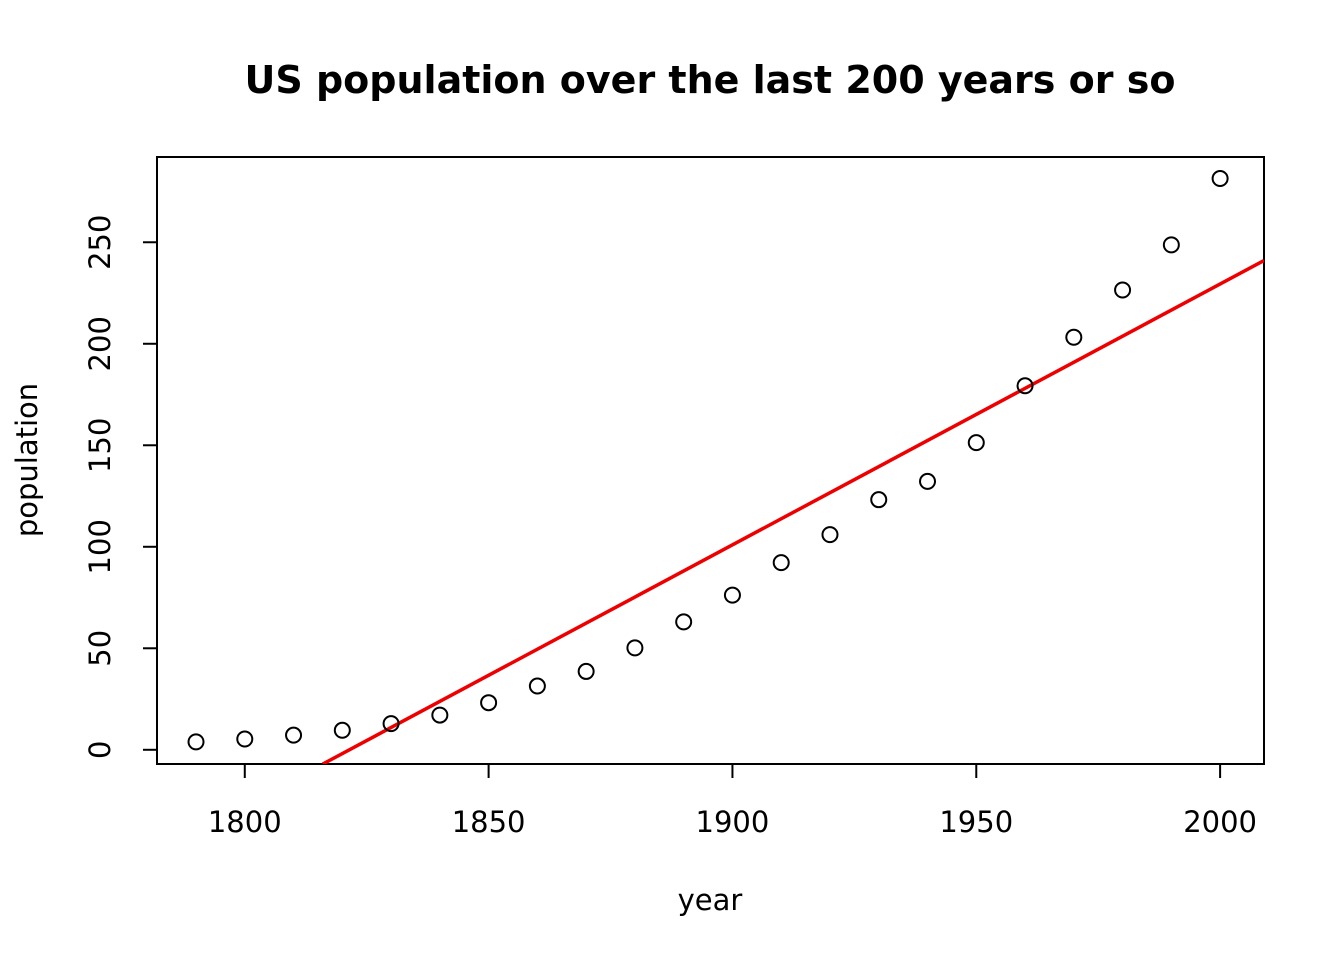 The height and width of the screenshot is (965, 1344). What do you see at coordinates (100, 242) in the screenshot?
I see `y-tick-label: 250` at bounding box center [100, 242].